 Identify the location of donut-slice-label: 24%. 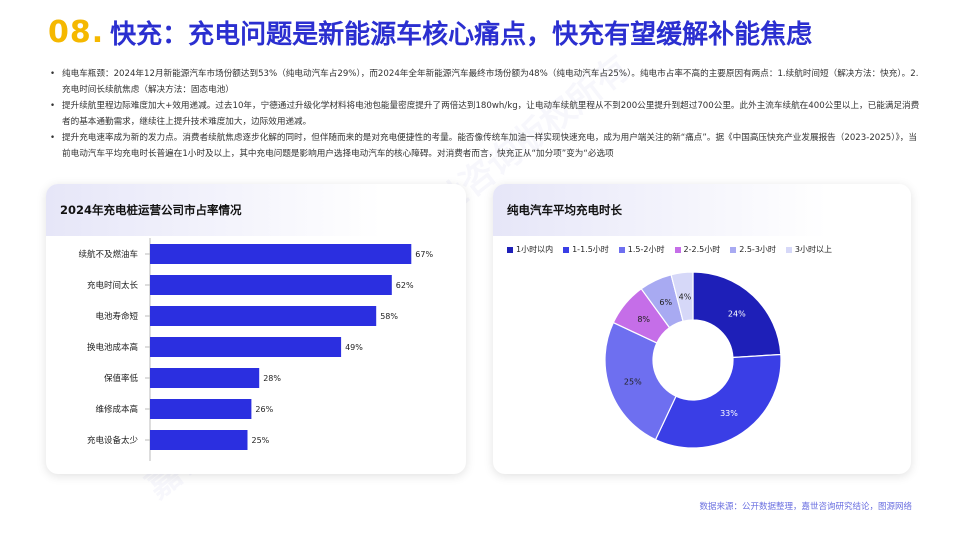
(737, 313).